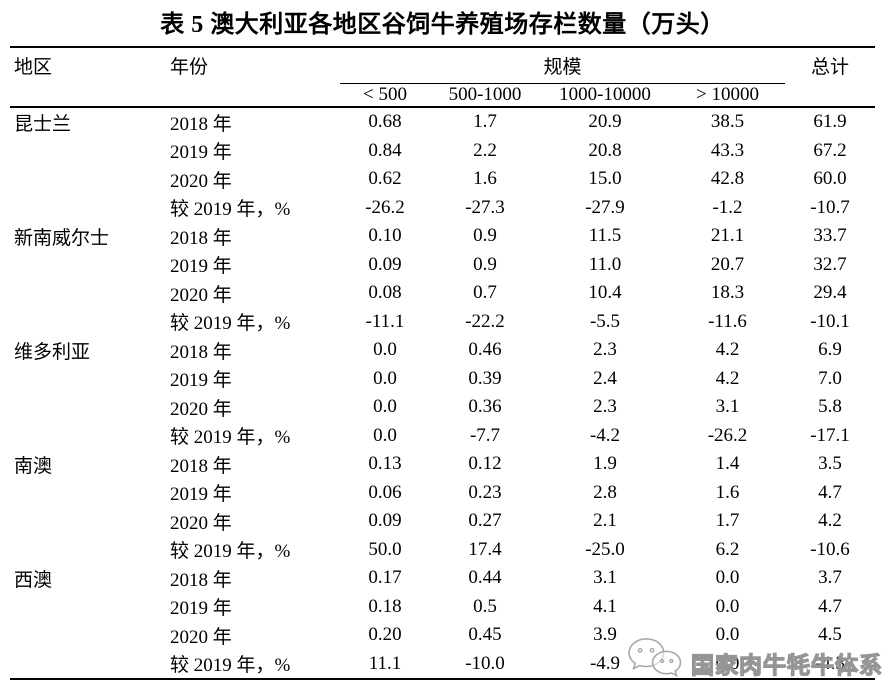 This screenshot has width=885, height=695. I want to click on value-cell: -25.0, so click(605, 549).